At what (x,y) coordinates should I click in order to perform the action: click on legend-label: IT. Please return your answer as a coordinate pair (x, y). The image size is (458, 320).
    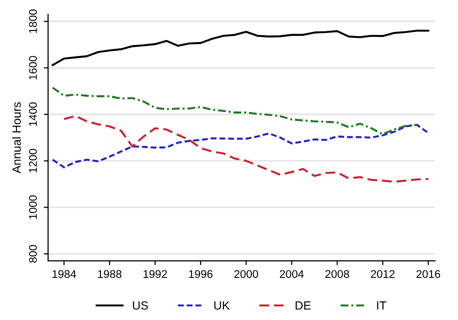
    Looking at the image, I should click on (381, 305).